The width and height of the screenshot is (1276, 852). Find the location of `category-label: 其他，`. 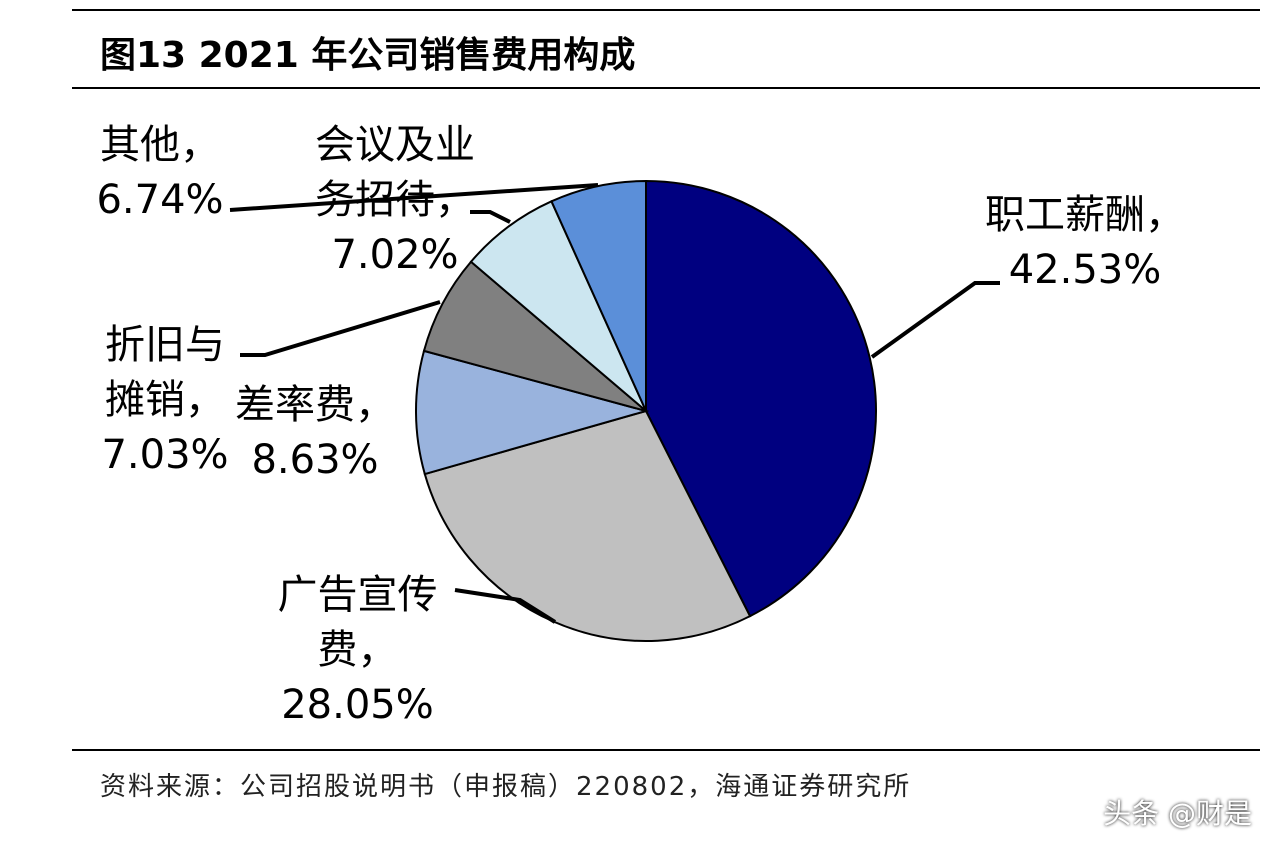

category-label: 其他， is located at coordinates (160, 145).